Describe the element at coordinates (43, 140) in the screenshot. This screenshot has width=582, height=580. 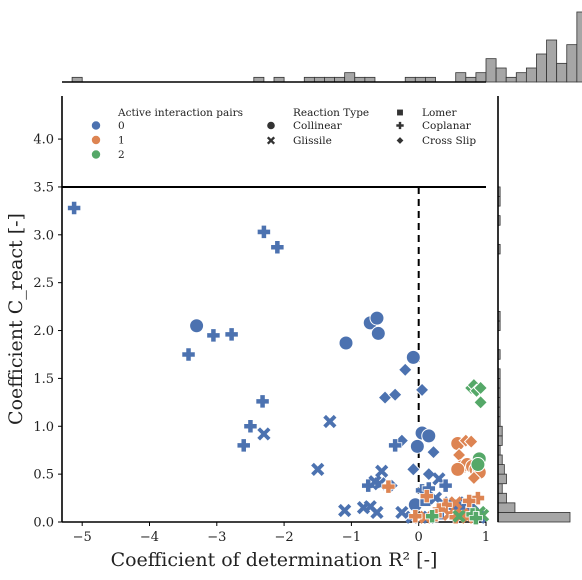
I see `y-tick-label: 4.0` at that location.